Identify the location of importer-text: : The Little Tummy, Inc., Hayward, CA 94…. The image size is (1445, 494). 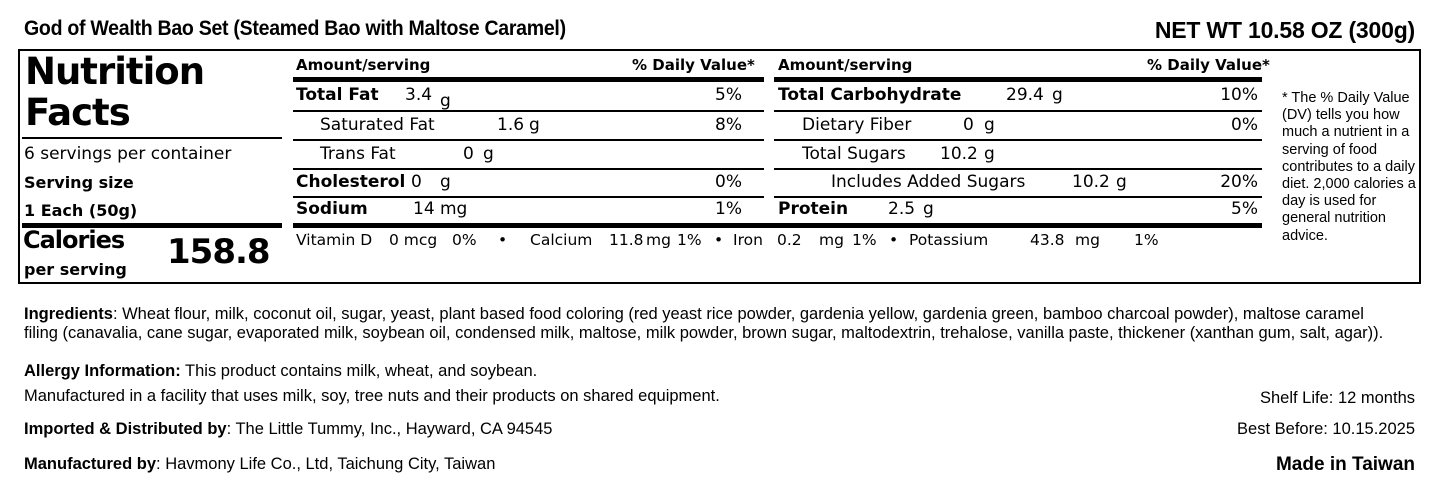
(389, 429).